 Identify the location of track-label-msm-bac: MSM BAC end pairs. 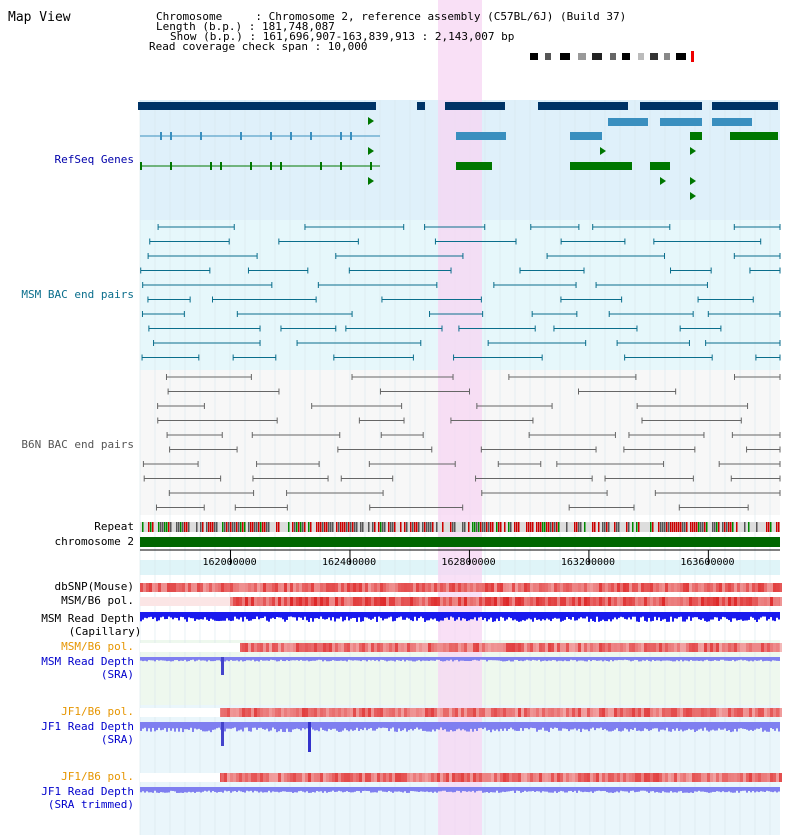
(77, 294).